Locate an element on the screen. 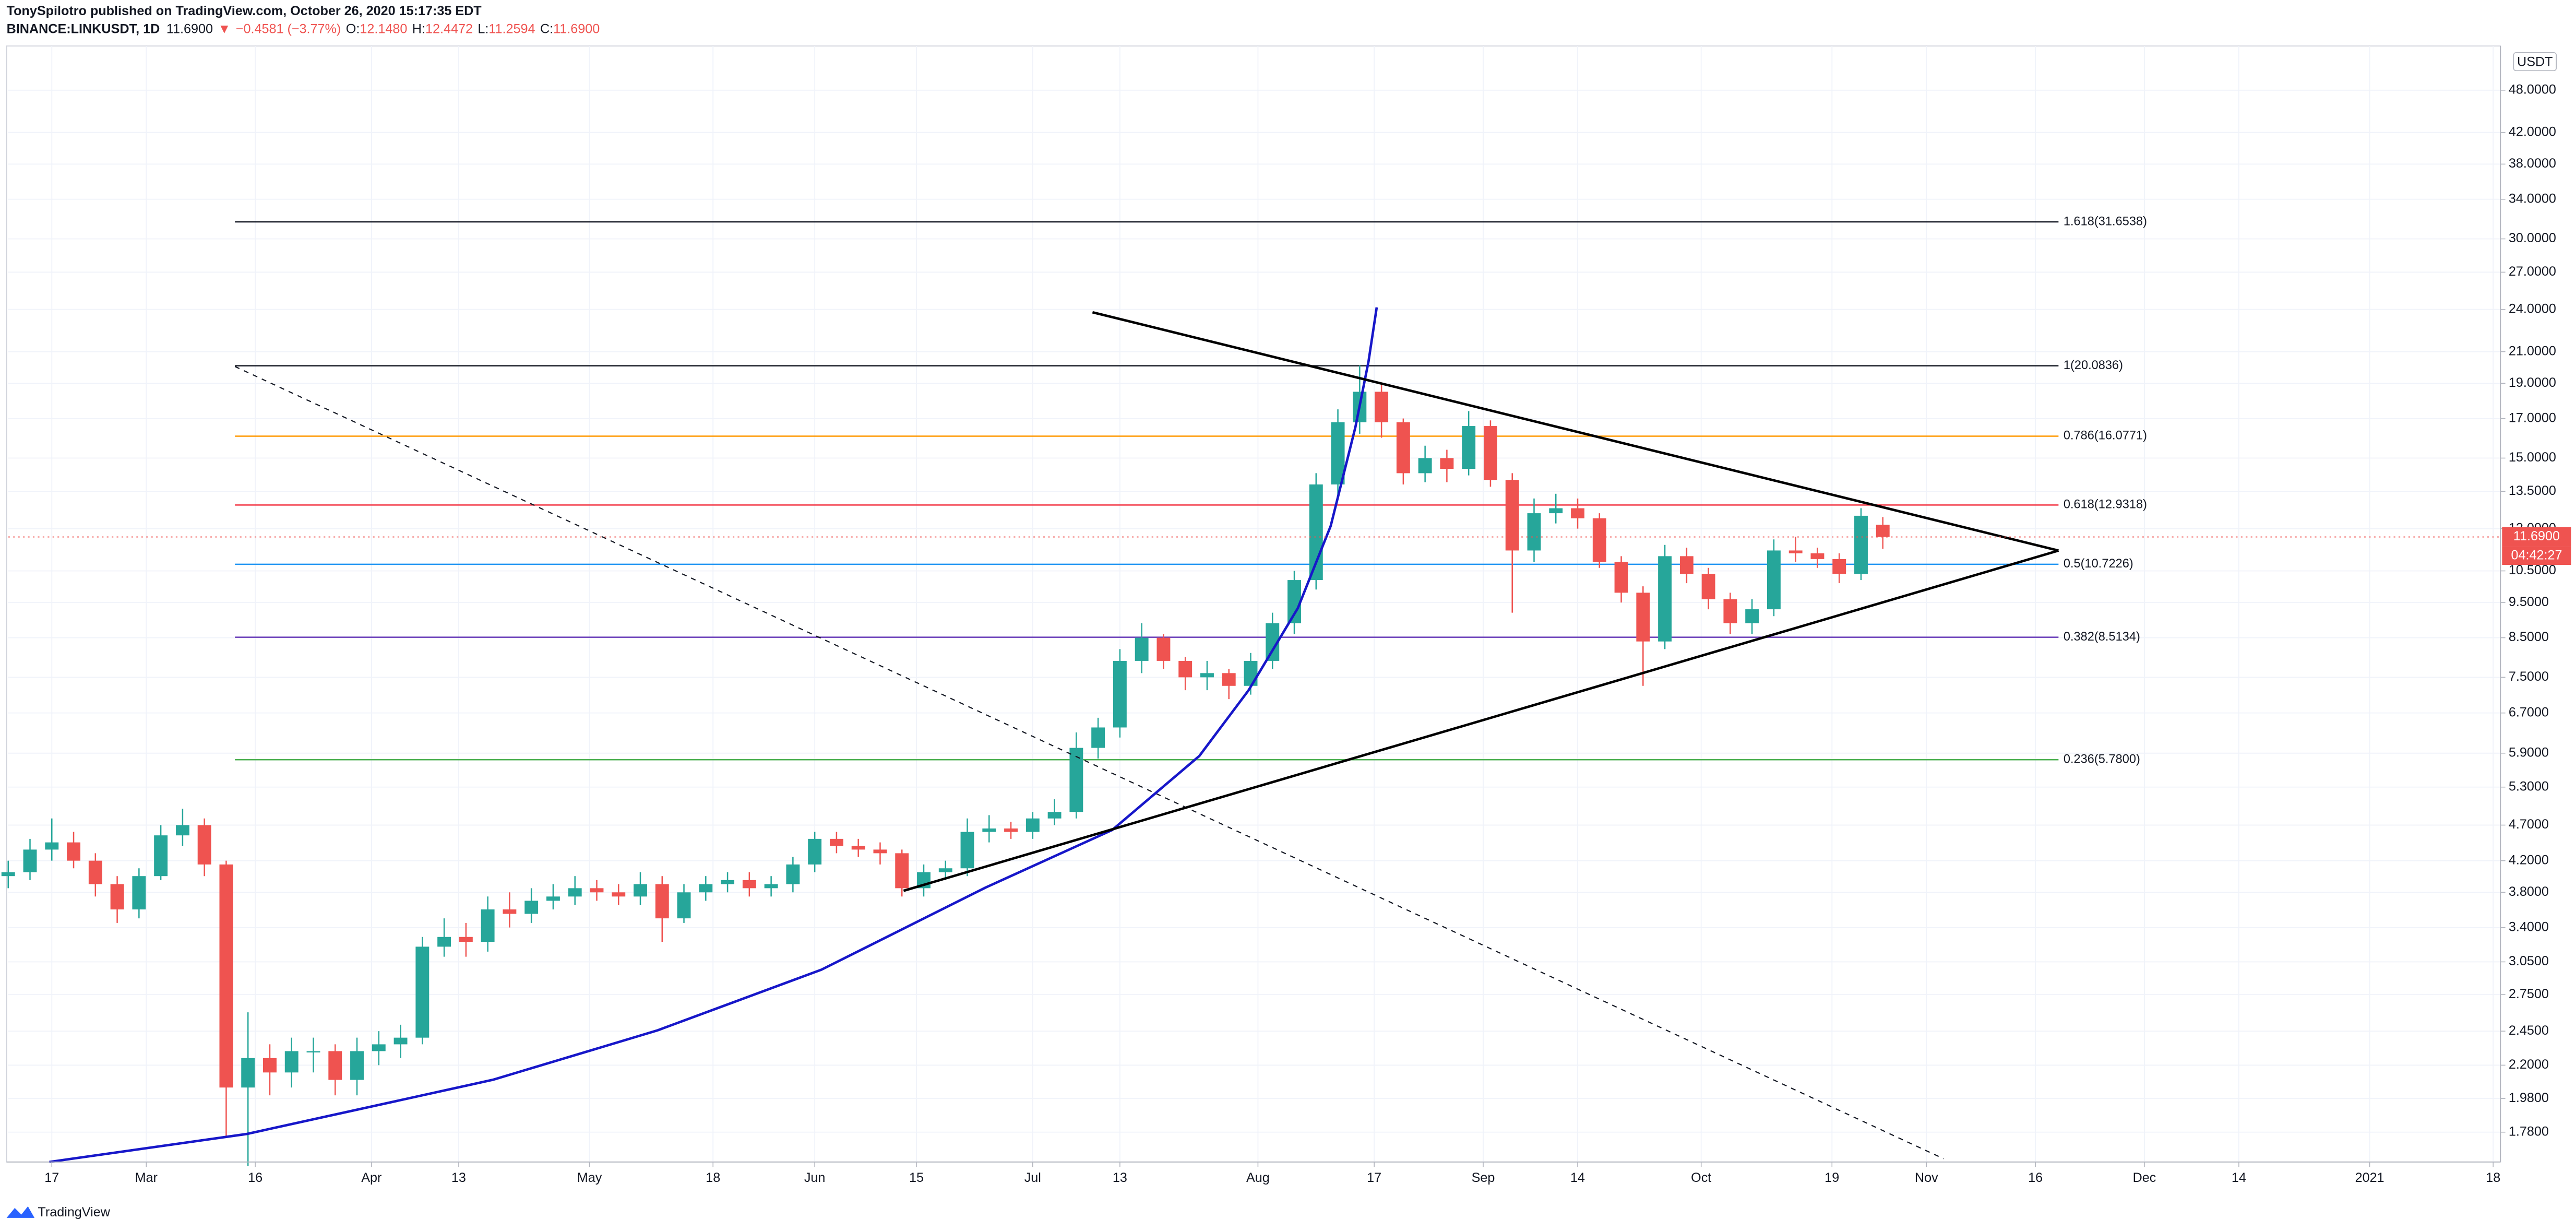  y-tick-label: 4.2000 is located at coordinates (2529, 860).